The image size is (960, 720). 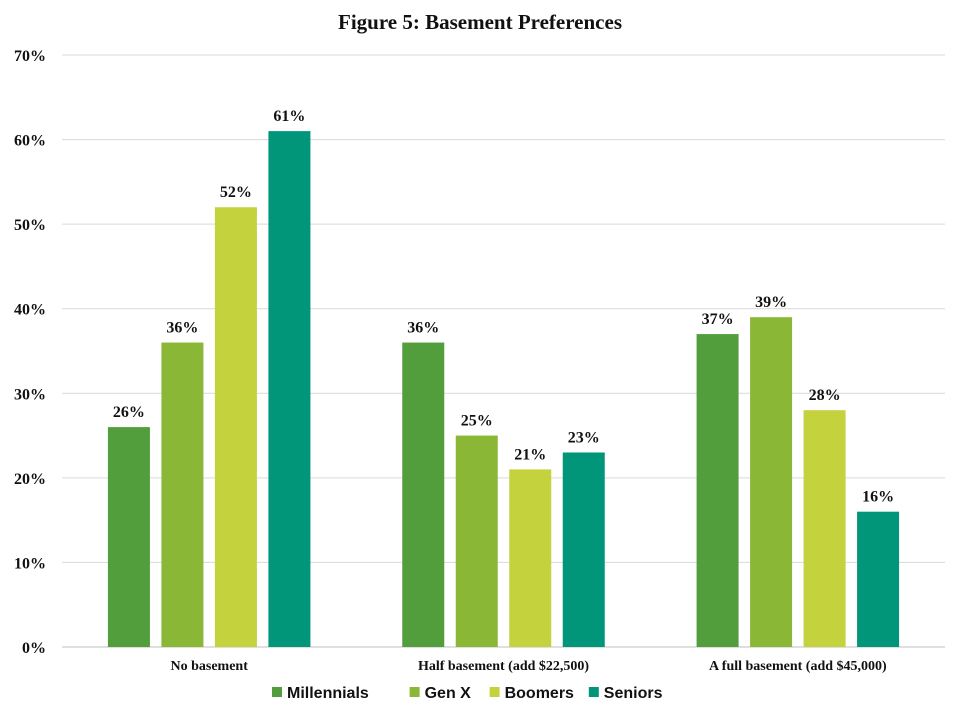 I want to click on data-label: 16%, so click(x=878, y=497).